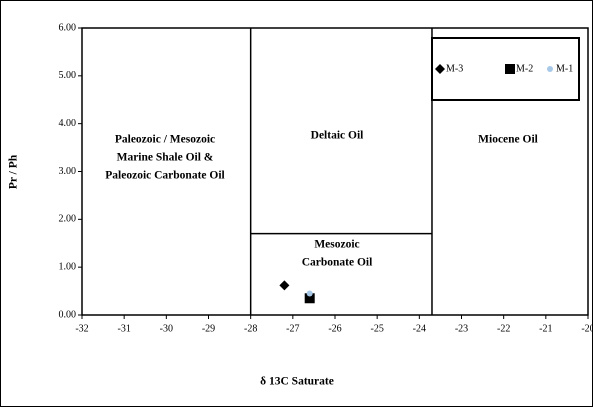 This screenshot has height=412, width=593. Describe the element at coordinates (292, 328) in the screenshot. I see `x-tick-label: -27` at that location.